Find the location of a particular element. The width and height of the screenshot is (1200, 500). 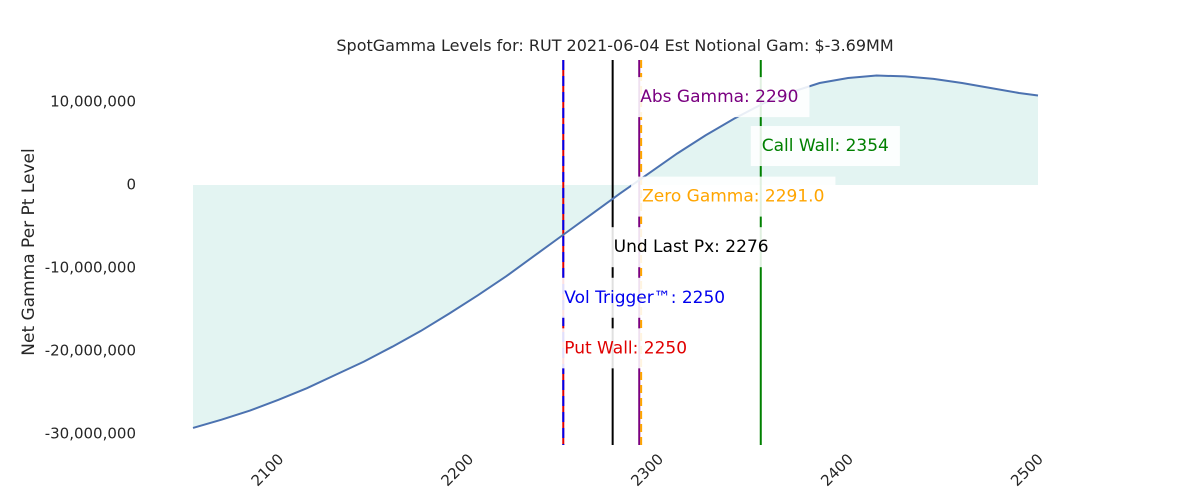

zero-gamma-label-box is located at coordinates (733, 196).